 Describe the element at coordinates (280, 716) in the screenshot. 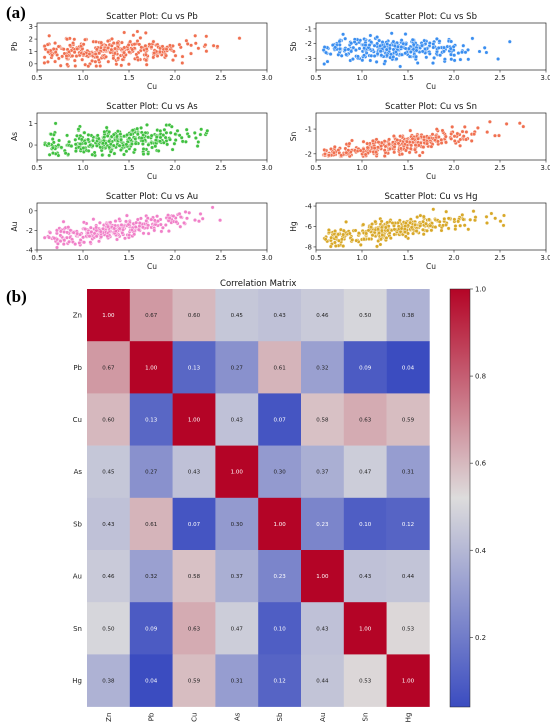

I see `heatmap-col-label: Sb` at that location.